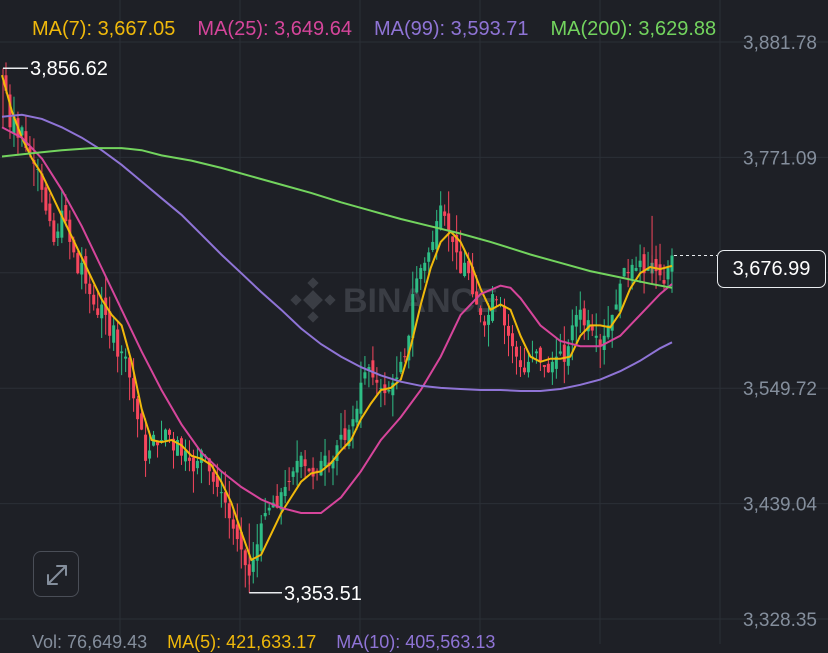 This screenshot has width=828, height=653. What do you see at coordinates (274, 31) in the screenshot?
I see `ma25-legend: MA(25): 3,649.64` at bounding box center [274, 31].